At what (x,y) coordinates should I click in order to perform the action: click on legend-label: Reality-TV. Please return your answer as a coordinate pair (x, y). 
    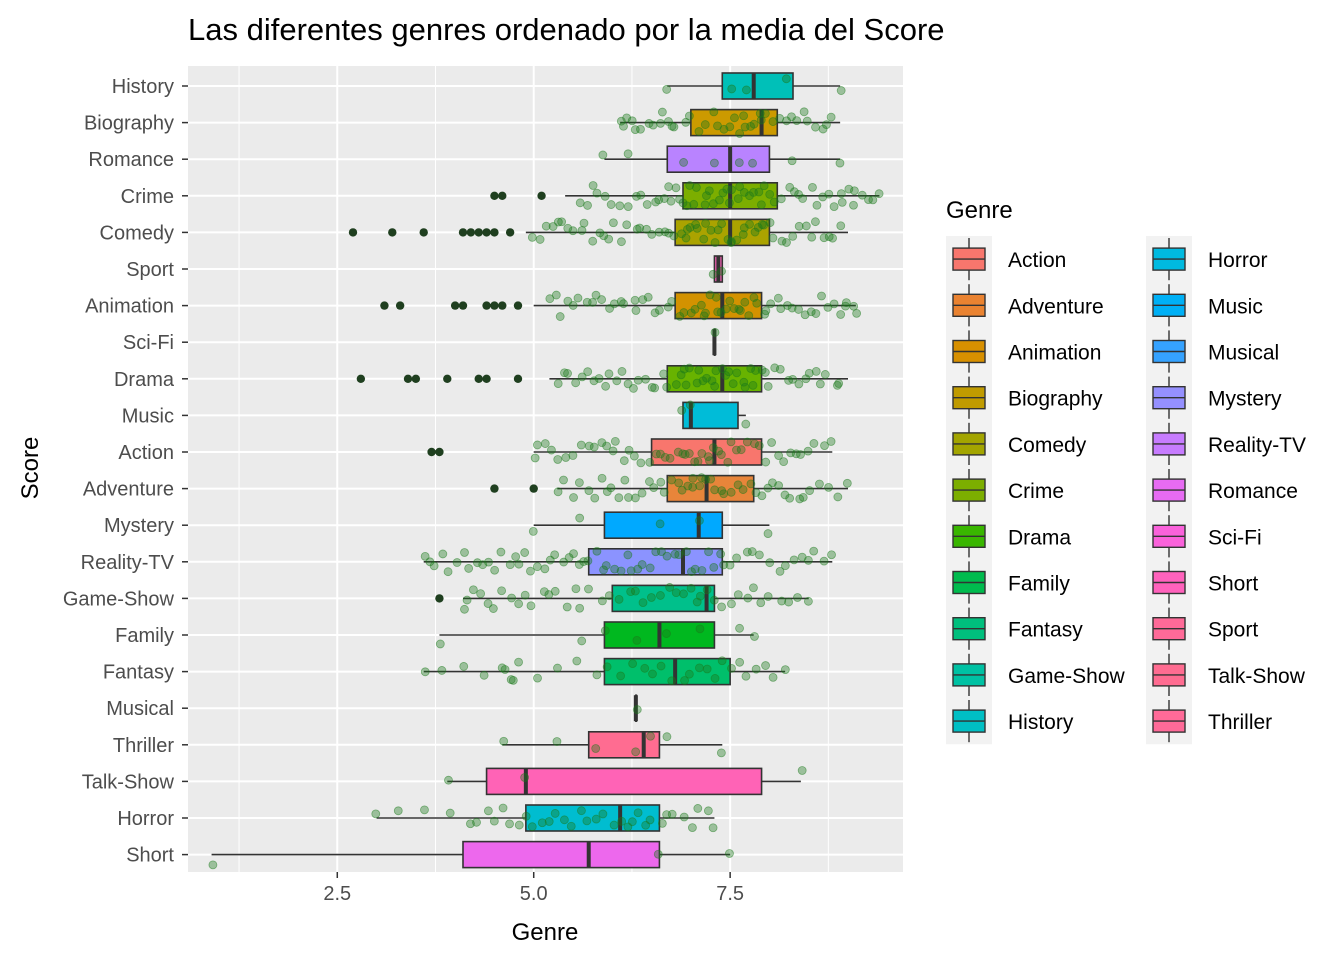
    Looking at the image, I should click on (1257, 445).